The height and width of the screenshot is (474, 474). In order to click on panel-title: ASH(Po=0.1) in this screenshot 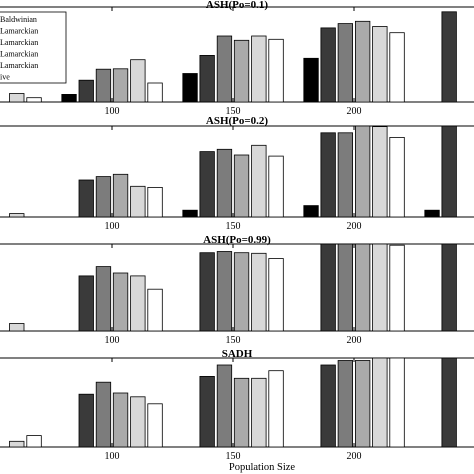, I will do `click(237, 5)`.